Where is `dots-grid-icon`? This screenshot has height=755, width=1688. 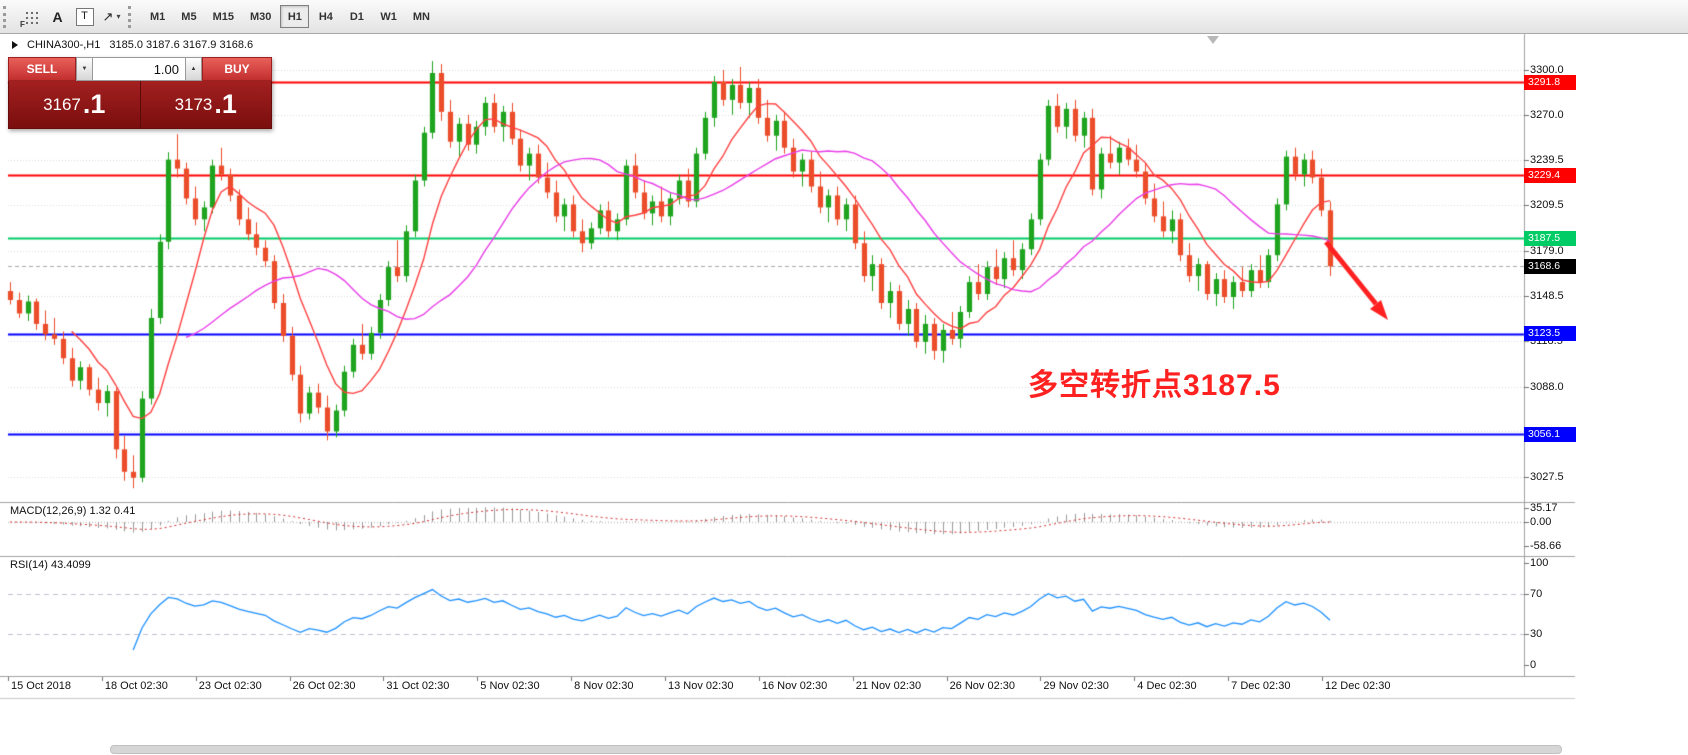 dots-grid-icon is located at coordinates (30, 16).